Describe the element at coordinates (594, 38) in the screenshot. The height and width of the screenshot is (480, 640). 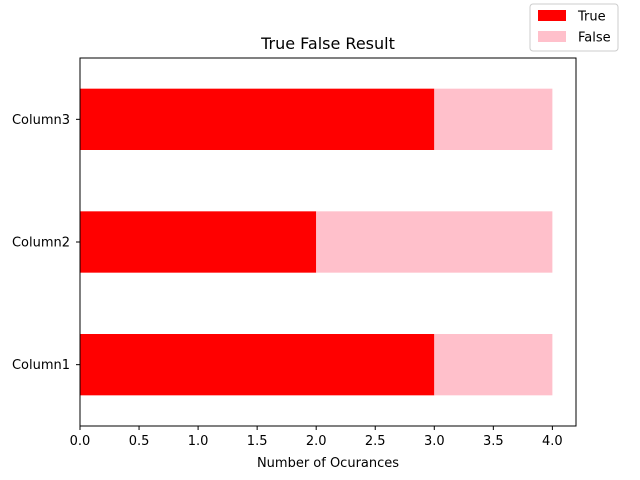
I see `legend-label-false: False` at that location.